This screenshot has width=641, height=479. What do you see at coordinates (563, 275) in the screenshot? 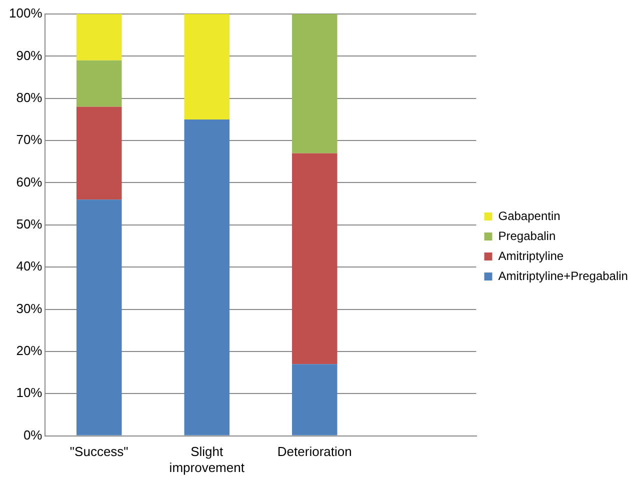
I see `legend-label: Amitriptyline+Pregabalin` at bounding box center [563, 275].